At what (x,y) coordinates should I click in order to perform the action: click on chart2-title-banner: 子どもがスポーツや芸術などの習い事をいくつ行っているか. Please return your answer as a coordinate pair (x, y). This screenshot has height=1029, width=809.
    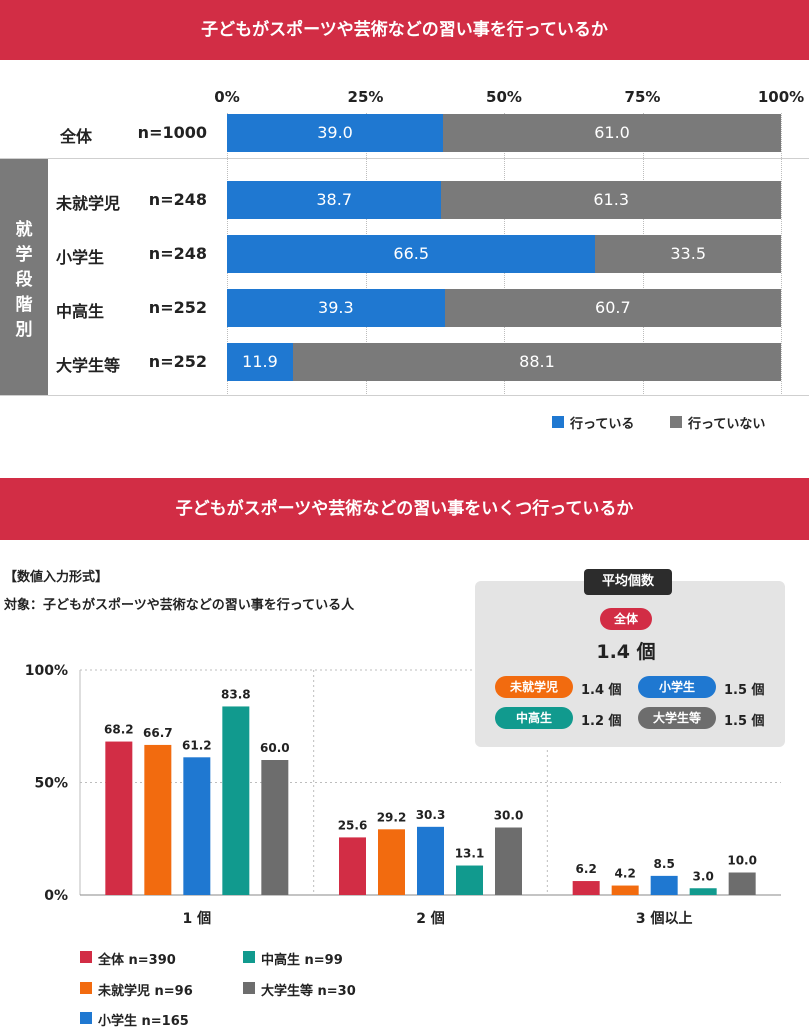
    Looking at the image, I should click on (404, 509).